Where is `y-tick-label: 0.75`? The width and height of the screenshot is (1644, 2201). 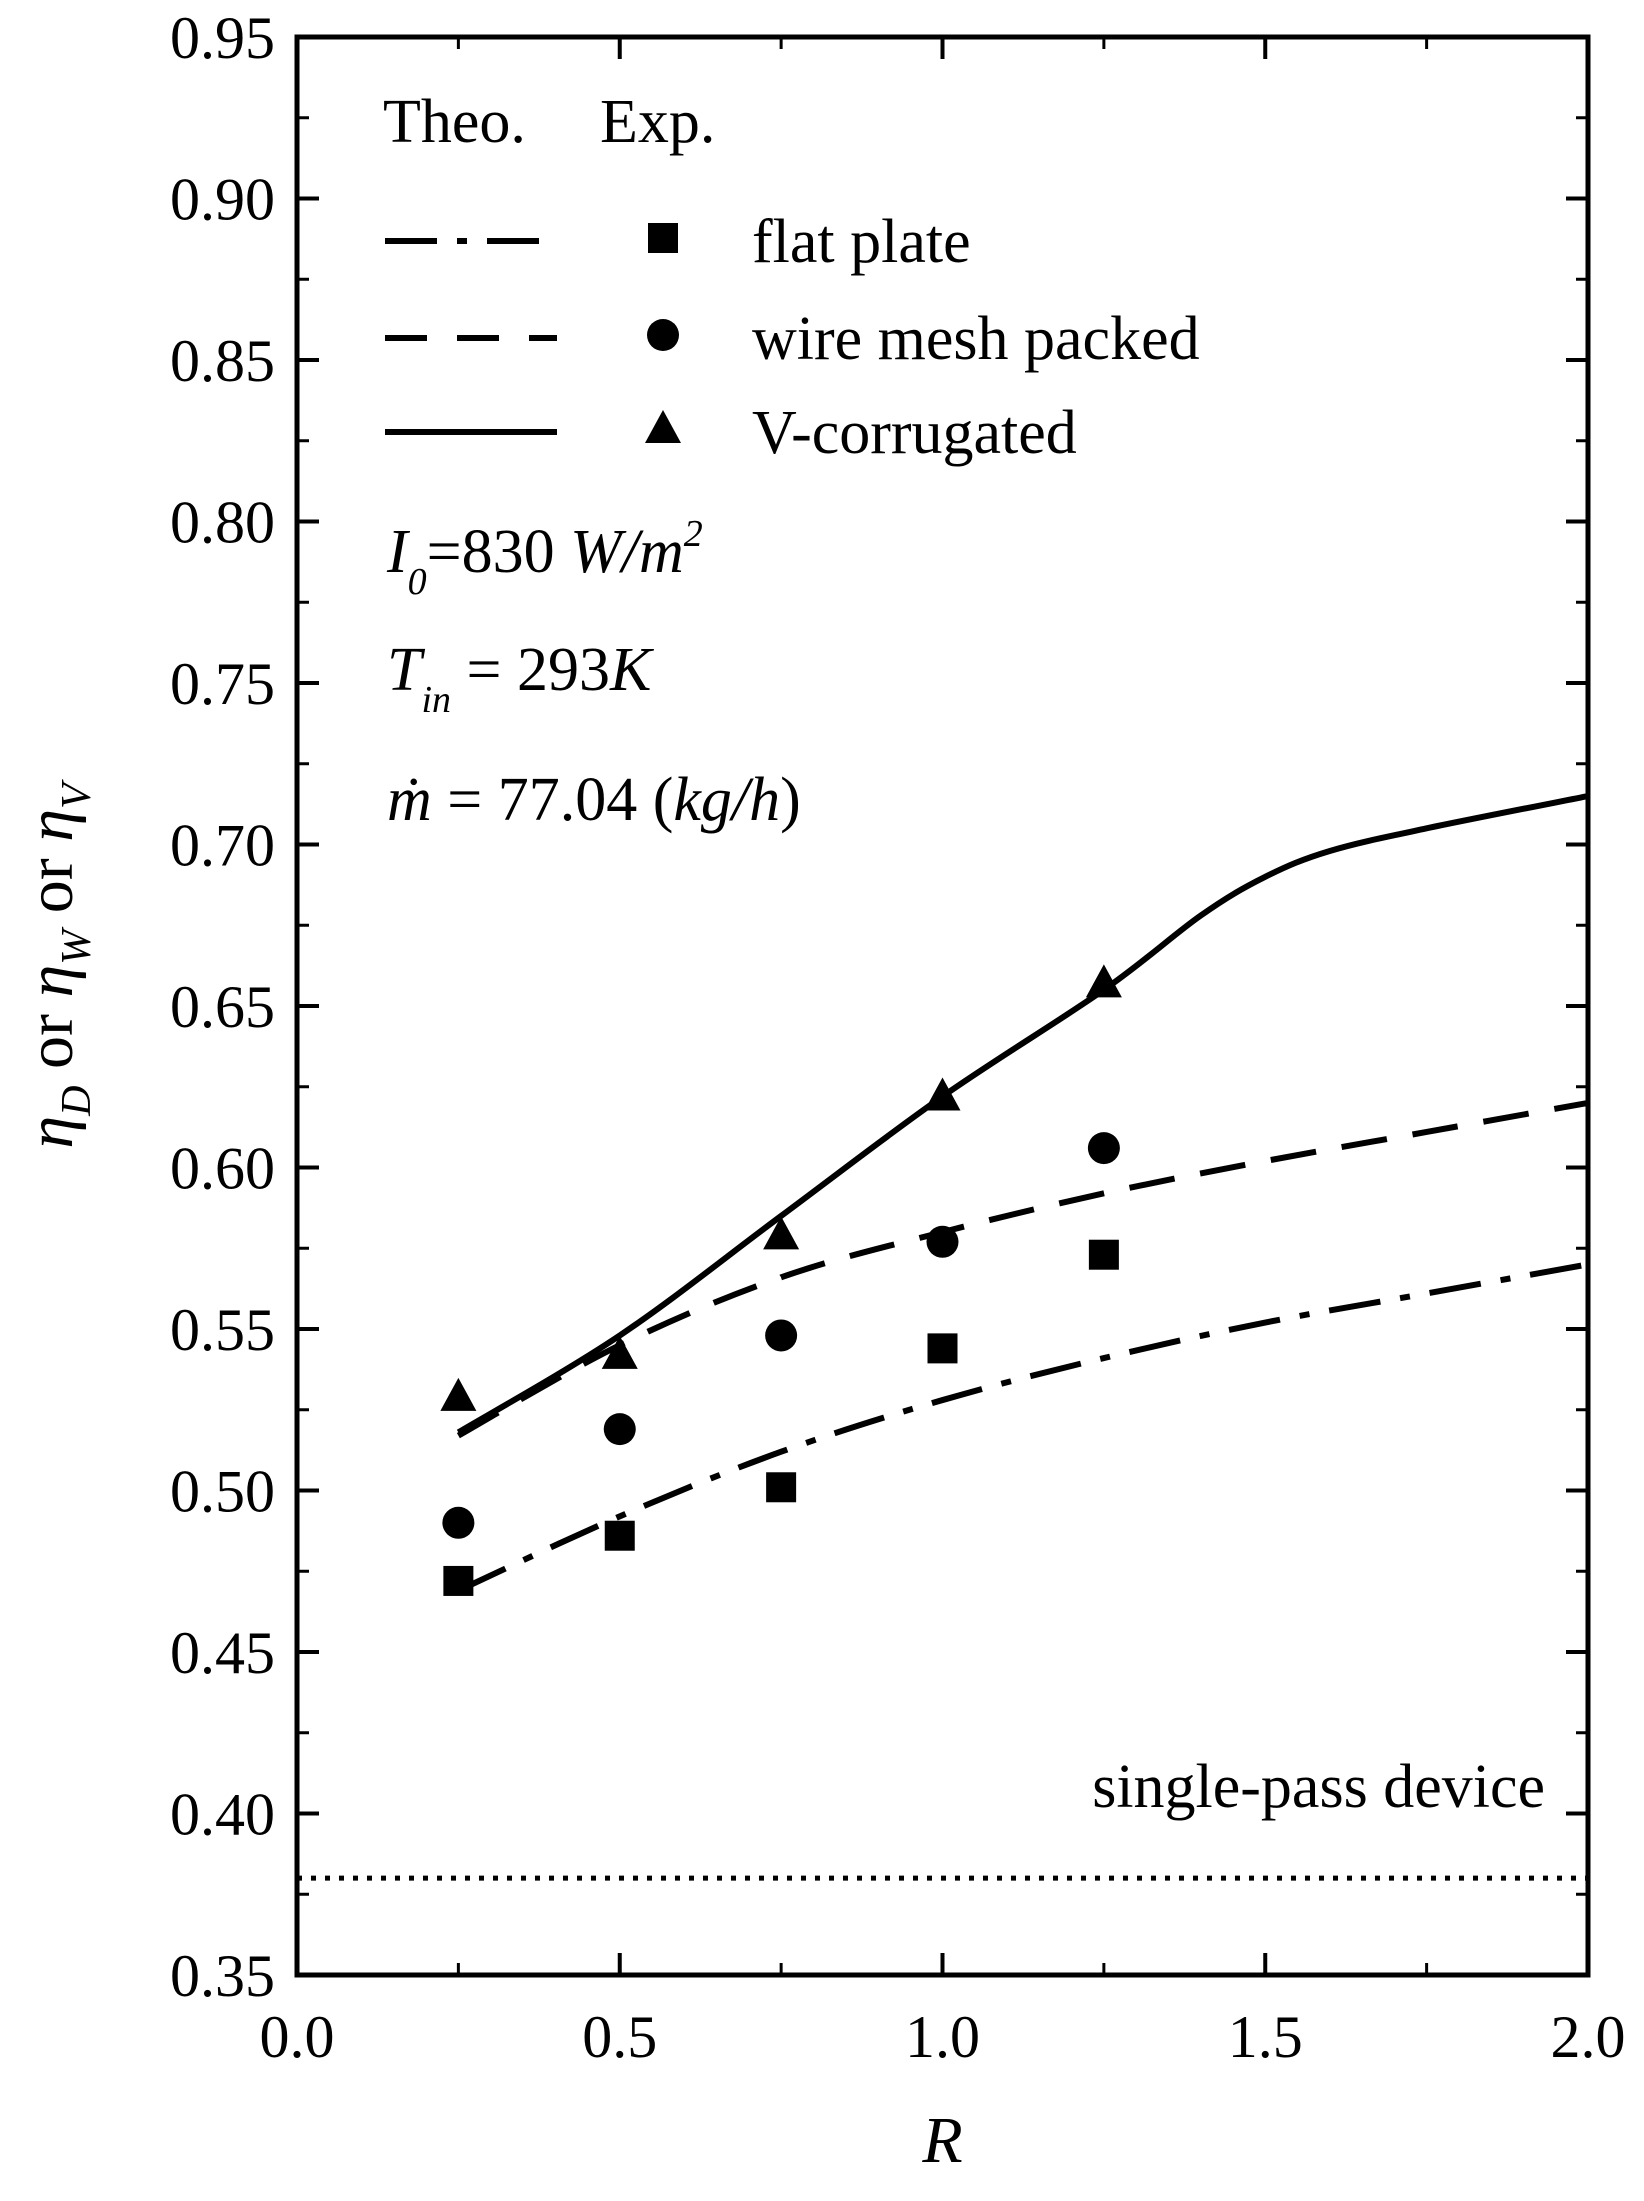
y-tick-label: 0.75 is located at coordinates (222, 684).